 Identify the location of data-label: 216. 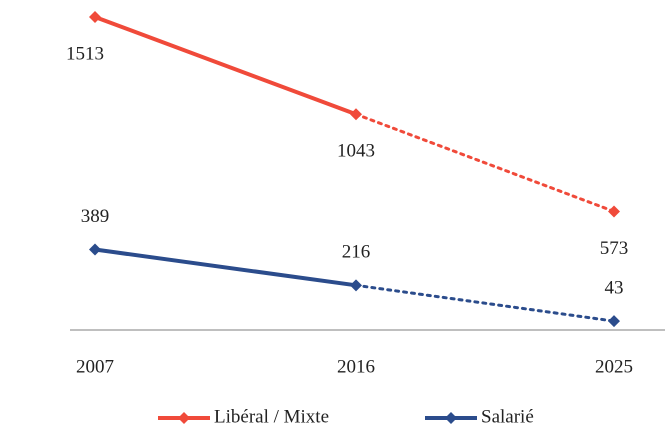
(356, 252).